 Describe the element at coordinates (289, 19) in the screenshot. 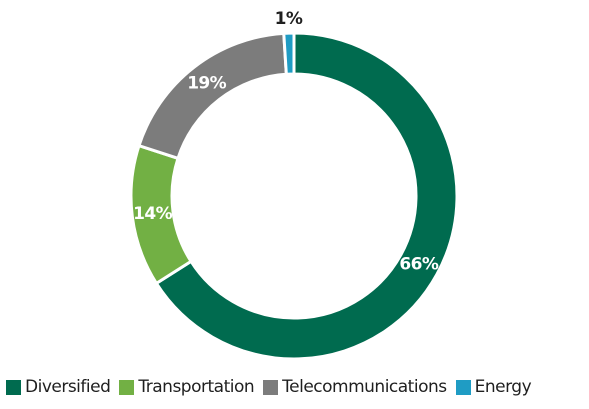

I see `data-label-energy: 1%` at that location.